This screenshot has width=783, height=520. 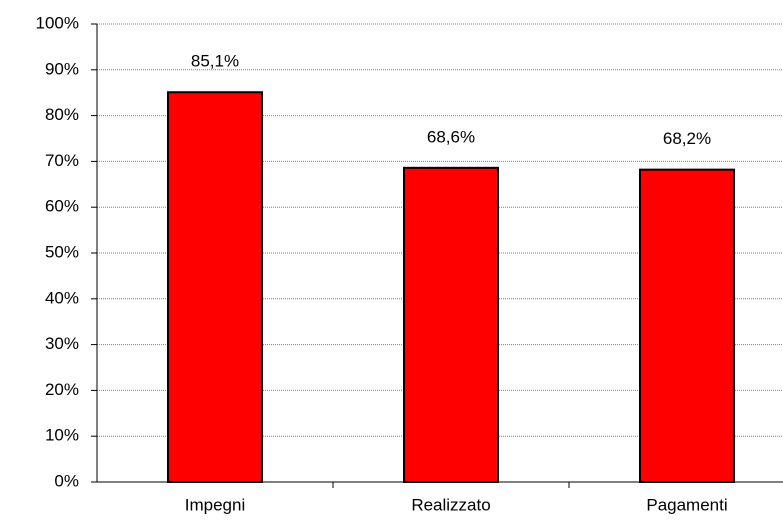 I want to click on value-label: 68,6%, so click(x=451, y=136).